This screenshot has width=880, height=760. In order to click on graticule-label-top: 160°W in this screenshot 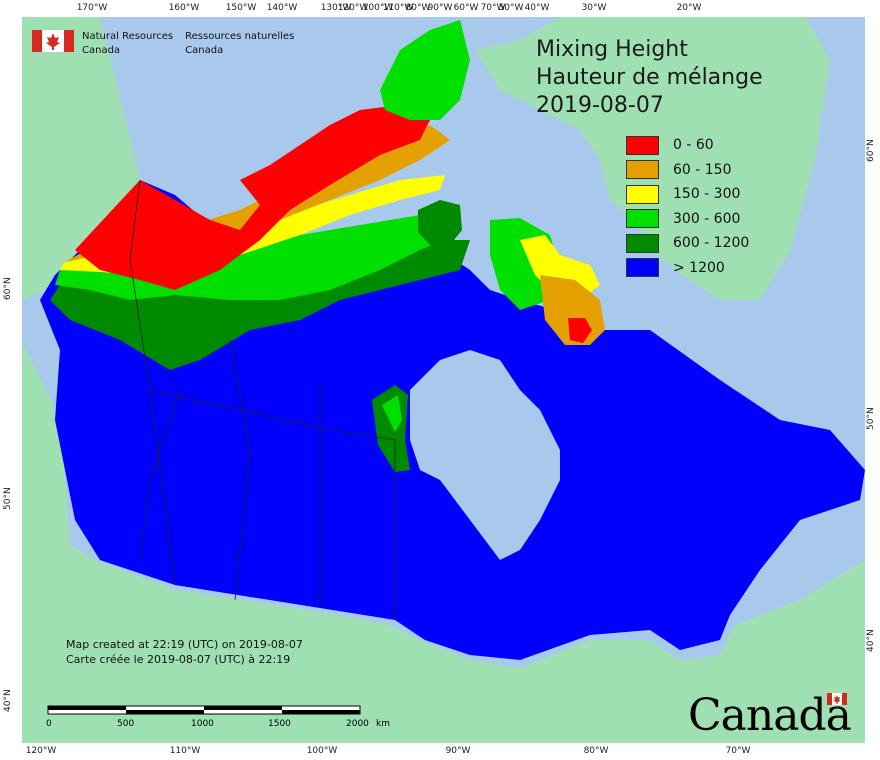, I will do `click(184, 8)`.